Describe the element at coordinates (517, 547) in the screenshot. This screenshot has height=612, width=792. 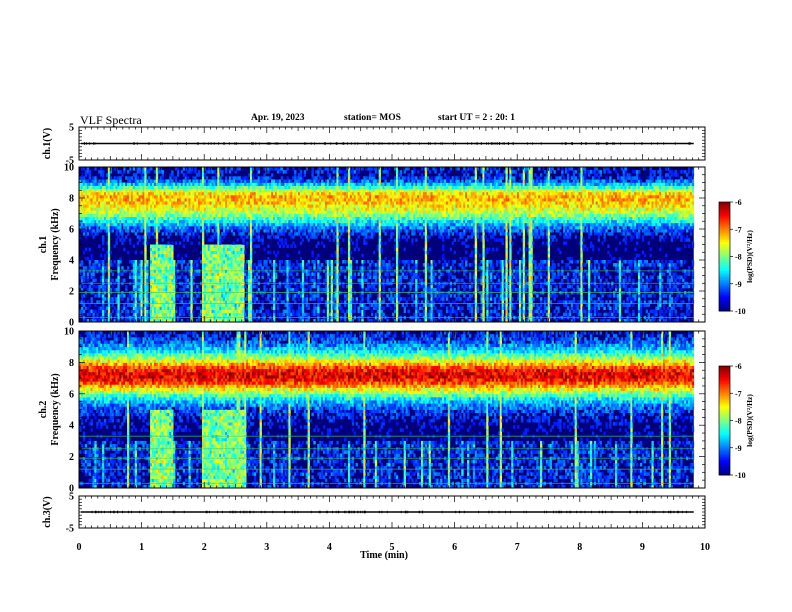
I see `x-tick-label: 7` at that location.